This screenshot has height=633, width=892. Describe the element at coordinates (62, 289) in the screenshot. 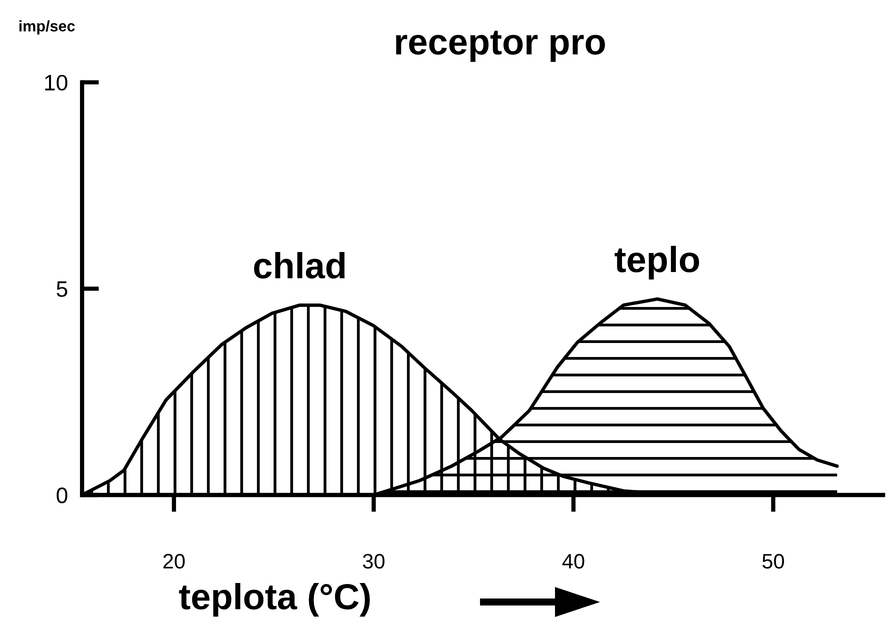

I see `y-tick-label: 5` at that location.